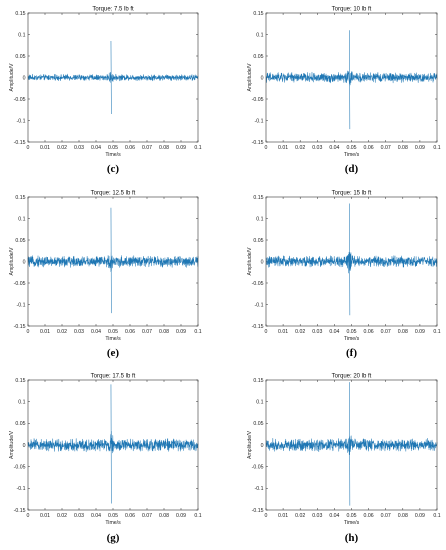 This screenshot has height=550, width=446. I want to click on chart-title: Torque: 15 lb ft, so click(352, 194).